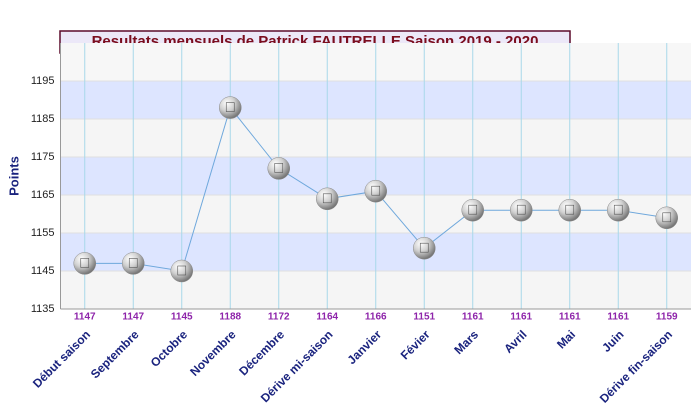 Image resolution: width=700 pixels, height=420 pixels. Describe the element at coordinates (279, 317) in the screenshot. I see `data-label: 1172` at that location.